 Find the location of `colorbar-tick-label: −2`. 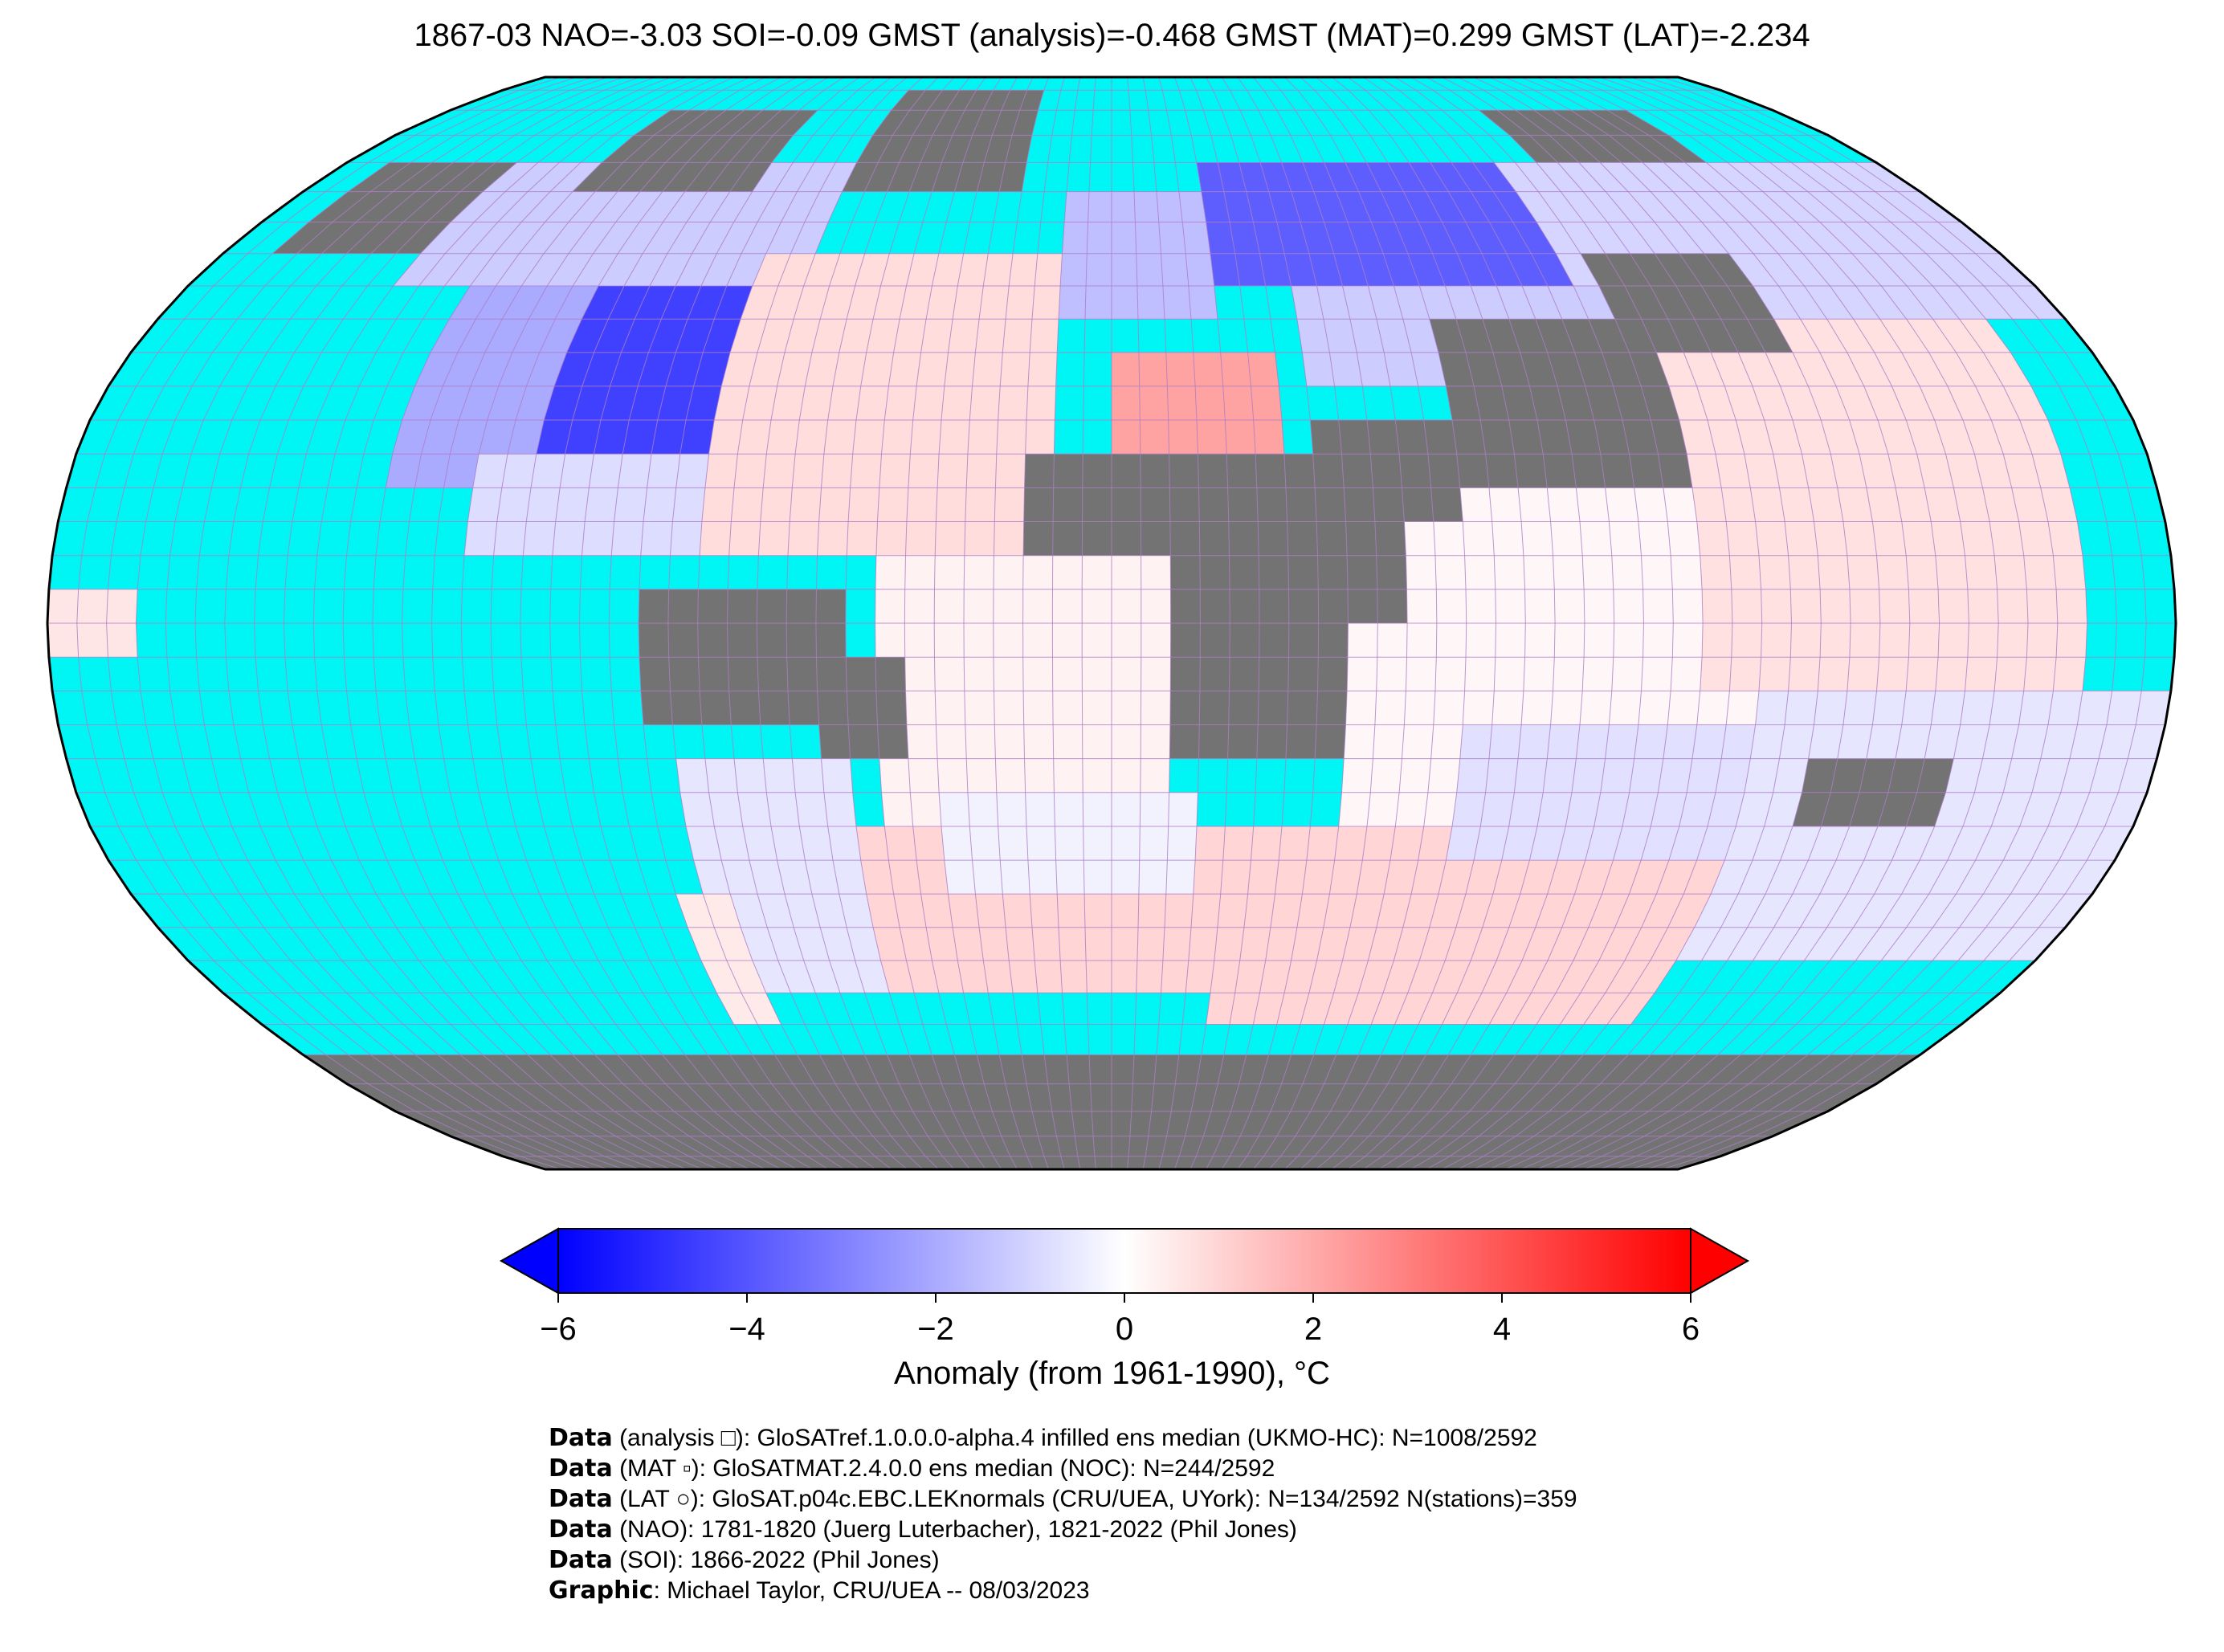

colorbar-tick-label: −2 is located at coordinates (935, 1329).